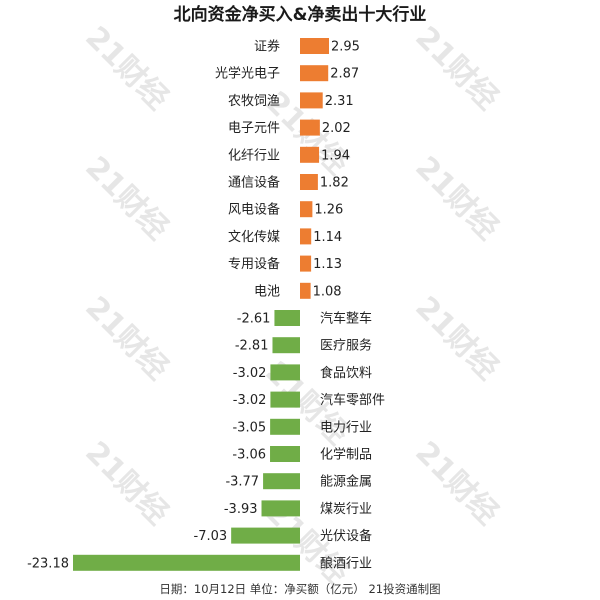 The width and height of the screenshot is (600, 600). I want to click on value-label: 1.82, so click(334, 183).